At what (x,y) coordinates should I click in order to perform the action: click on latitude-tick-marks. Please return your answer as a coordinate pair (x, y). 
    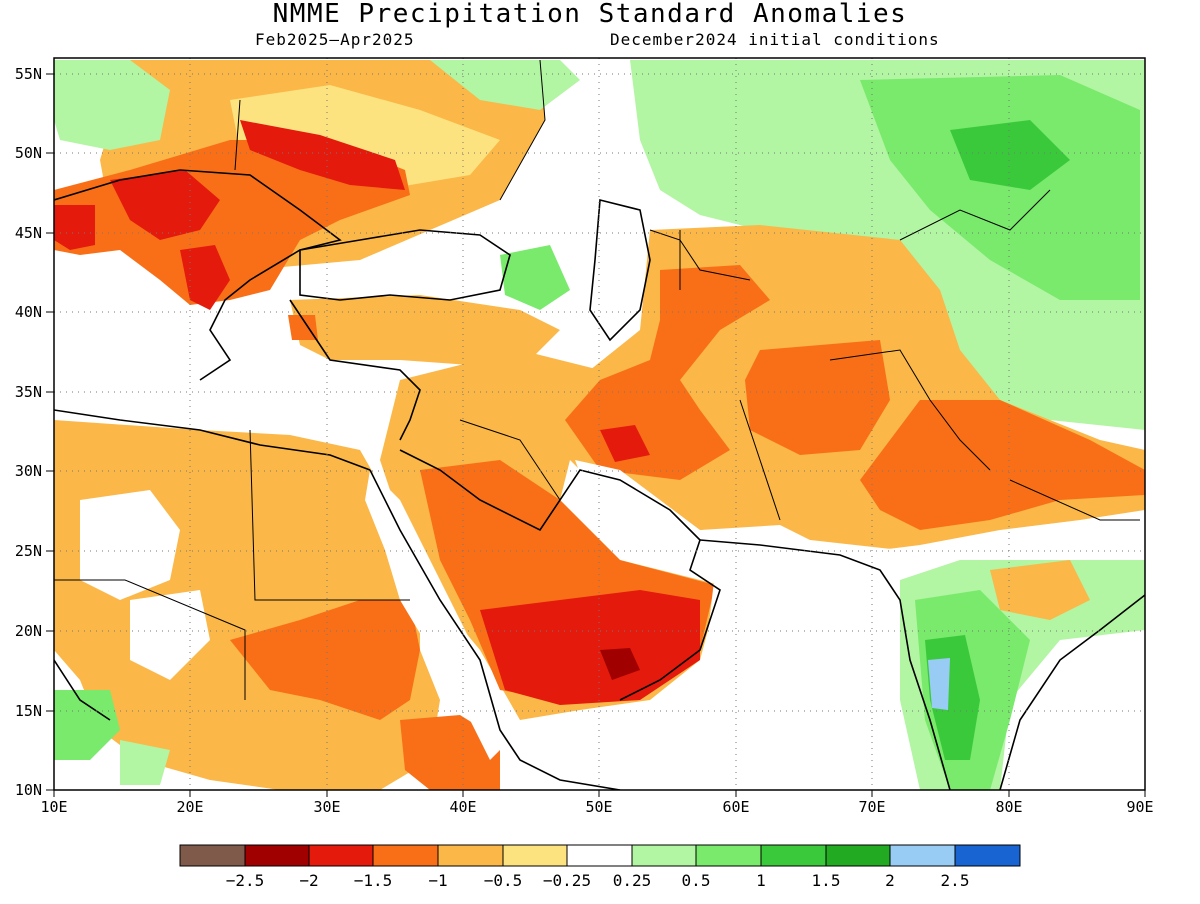
    Looking at the image, I should click on (50, 432).